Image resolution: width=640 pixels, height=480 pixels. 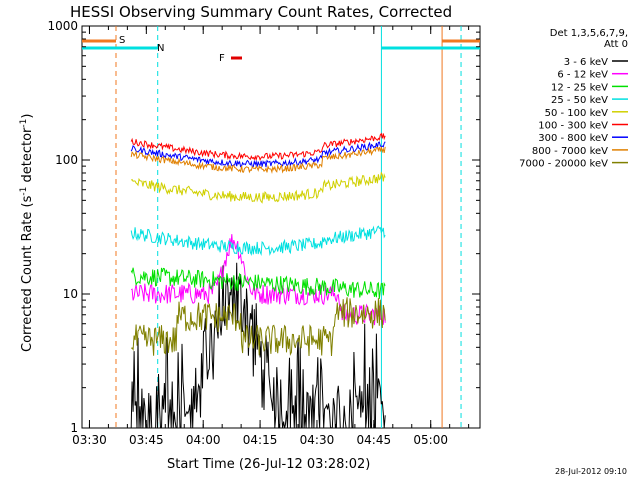 What do you see at coordinates (374, 440) in the screenshot?
I see `x-tick-label: 04:45` at bounding box center [374, 440].